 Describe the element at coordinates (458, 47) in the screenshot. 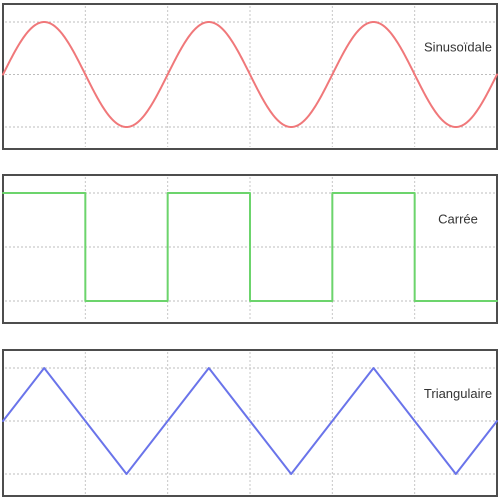

I see `waveform-label-sinusoidale: Sinusoïdale` at that location.